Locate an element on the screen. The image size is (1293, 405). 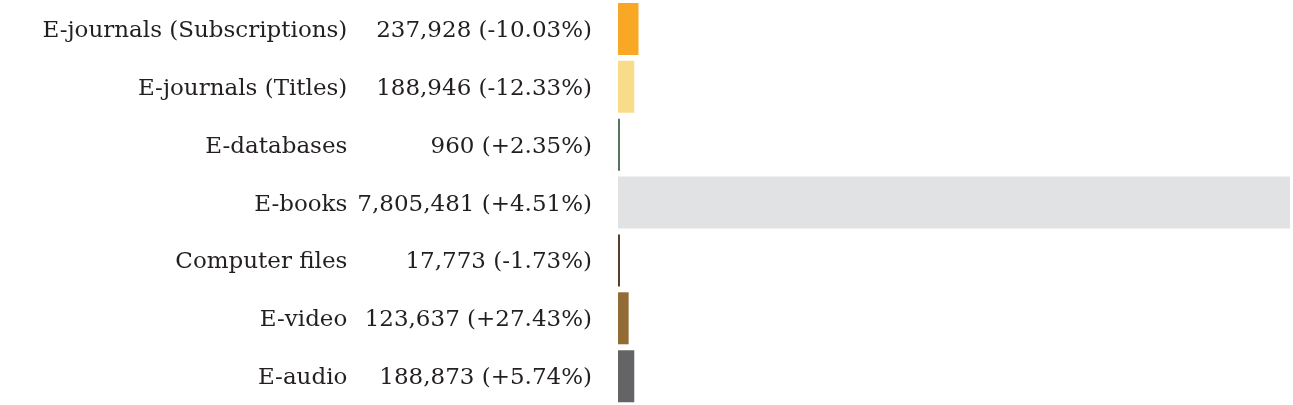
data-label: 7,805,481 (+4.51%) is located at coordinates (474, 202).